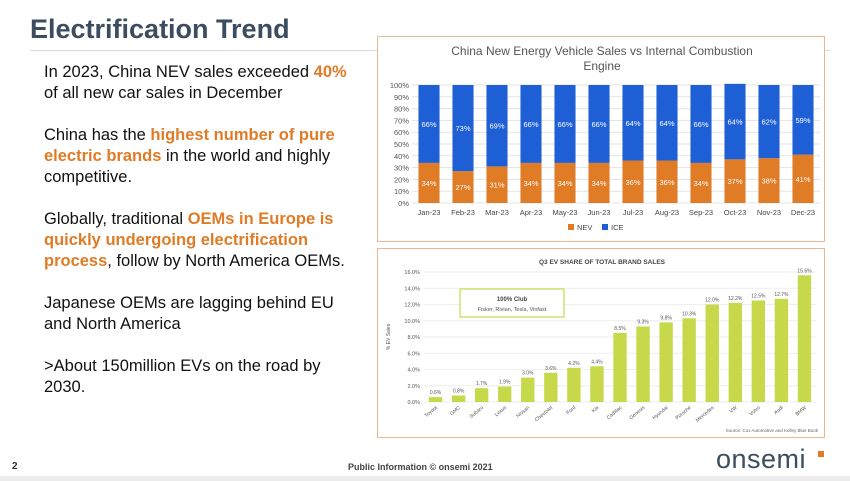  What do you see at coordinates (459, 392) in the screenshot?
I see `ev-share-value-label: 0.8%` at bounding box center [459, 392].